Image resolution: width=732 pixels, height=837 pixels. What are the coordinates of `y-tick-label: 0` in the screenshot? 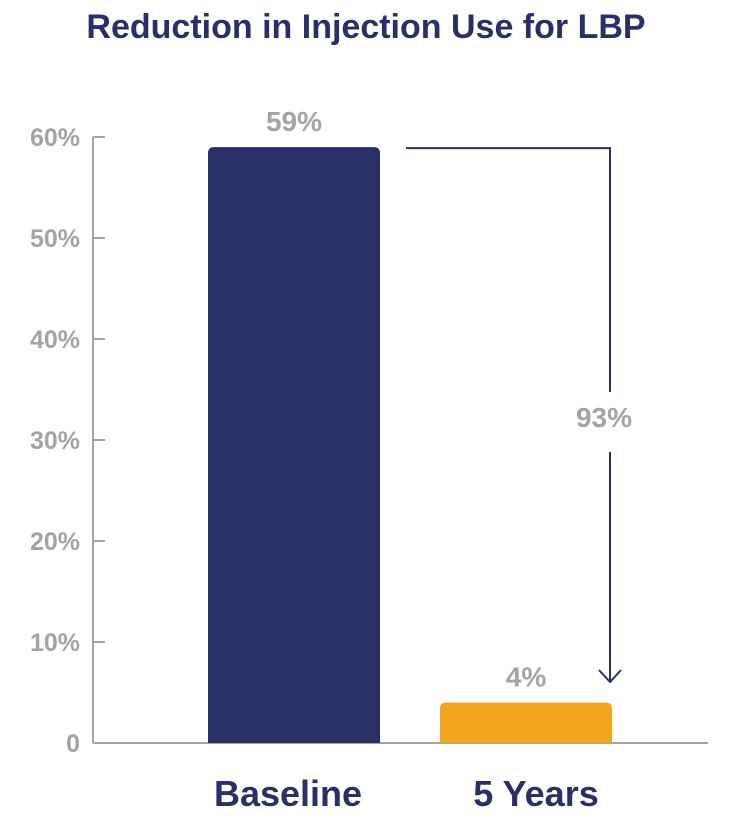 It's located at (73, 744).